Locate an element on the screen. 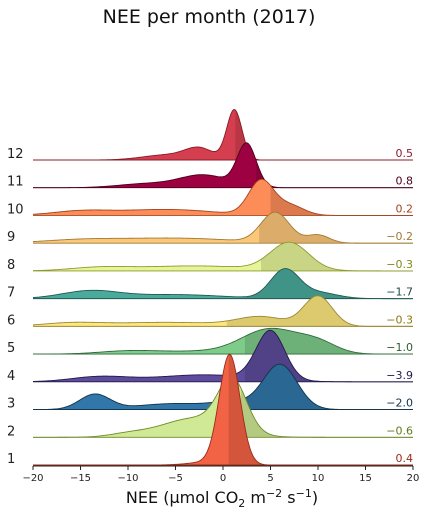 The height and width of the screenshot is (515, 426). x-tick-label: −20 is located at coordinates (32, 478).